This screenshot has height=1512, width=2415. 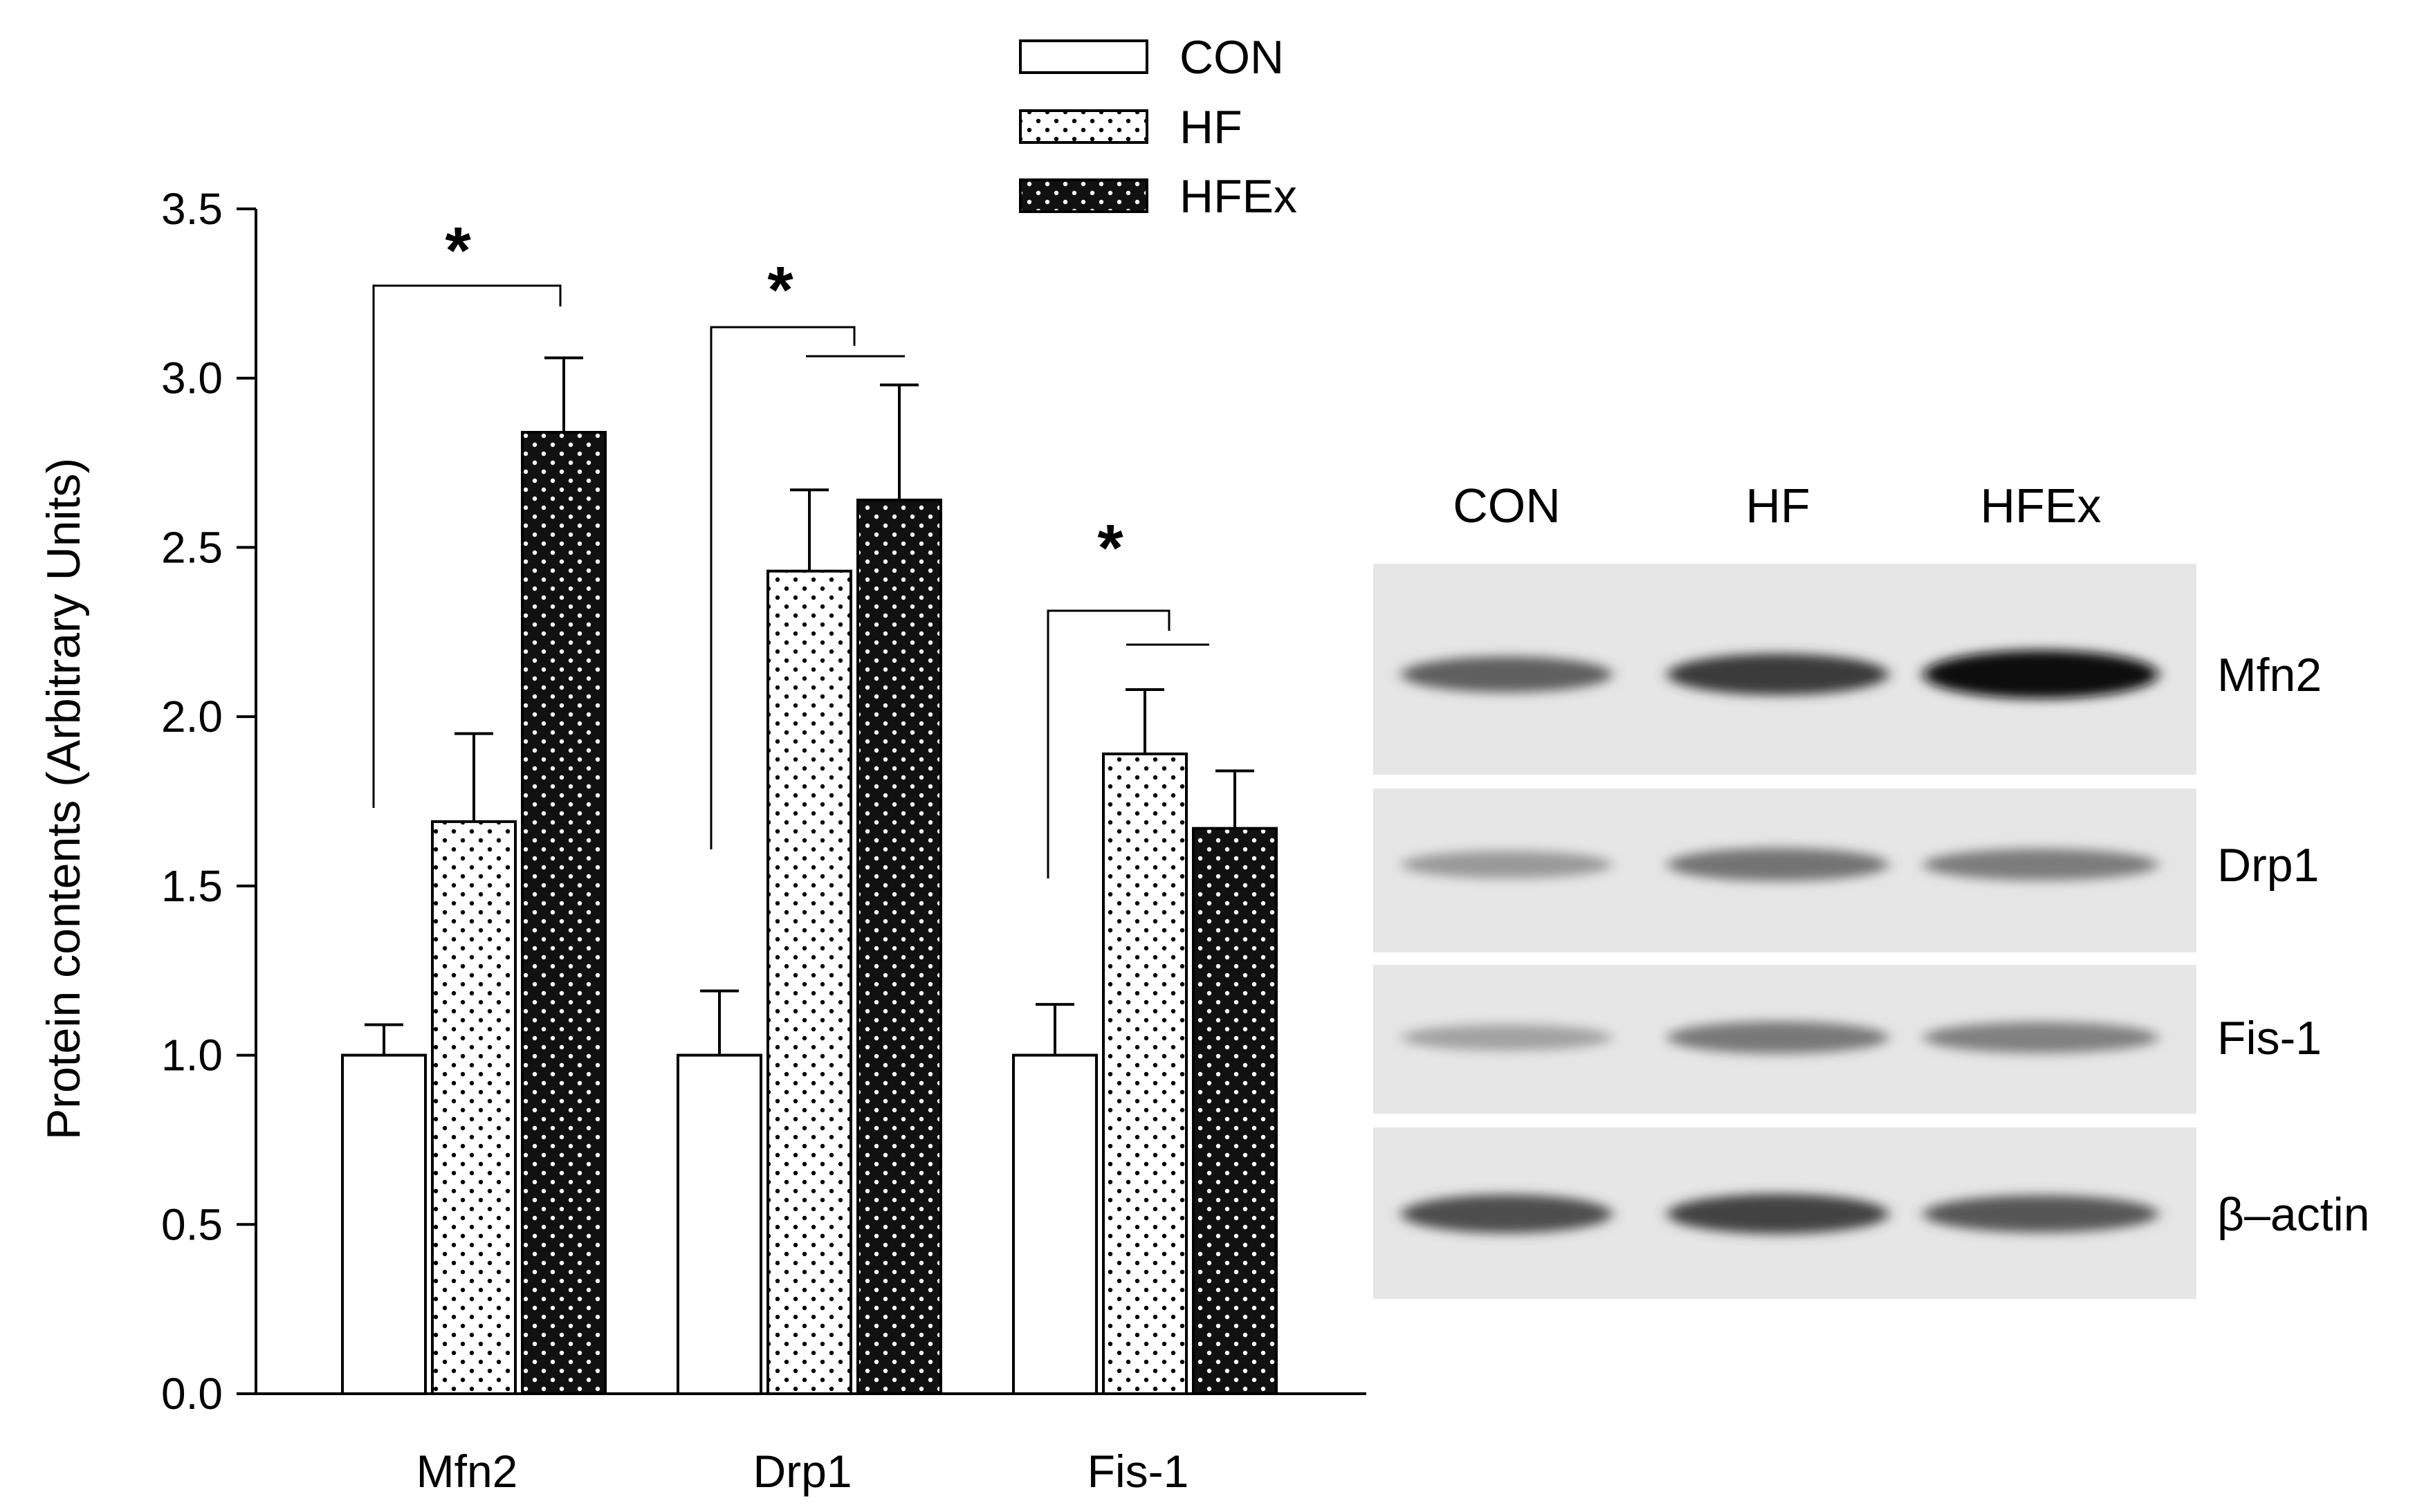 I want to click on y-tick-label: 0.0, so click(x=192, y=1394).